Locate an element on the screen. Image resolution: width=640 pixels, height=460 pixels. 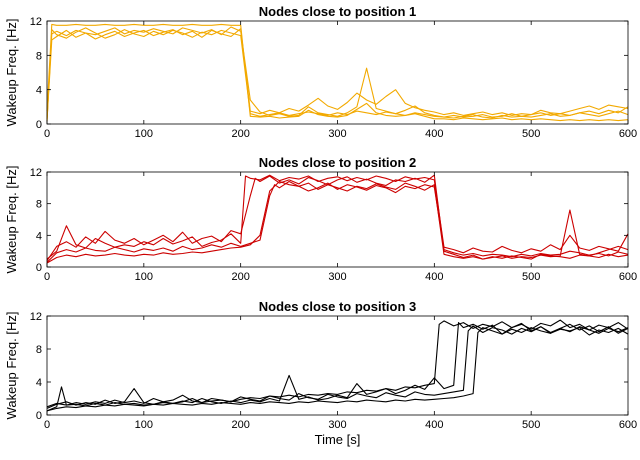
panel-title: Nodes close to position 3 is located at coordinates (337, 306).